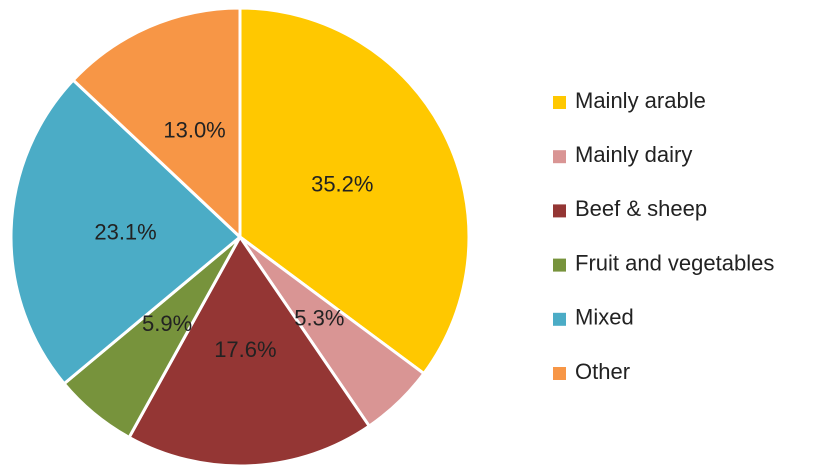 Image resolution: width=840 pixels, height=466 pixels. What do you see at coordinates (633, 154) in the screenshot?
I see `legend-label: Mainly dairy` at bounding box center [633, 154].